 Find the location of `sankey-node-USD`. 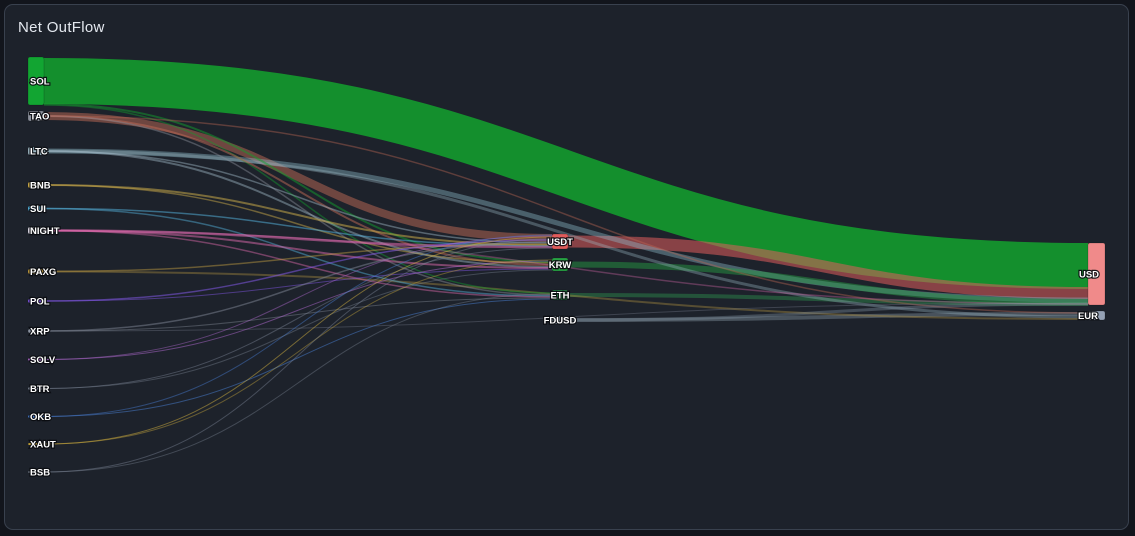

sankey-node-USD is located at coordinates (1096, 274).